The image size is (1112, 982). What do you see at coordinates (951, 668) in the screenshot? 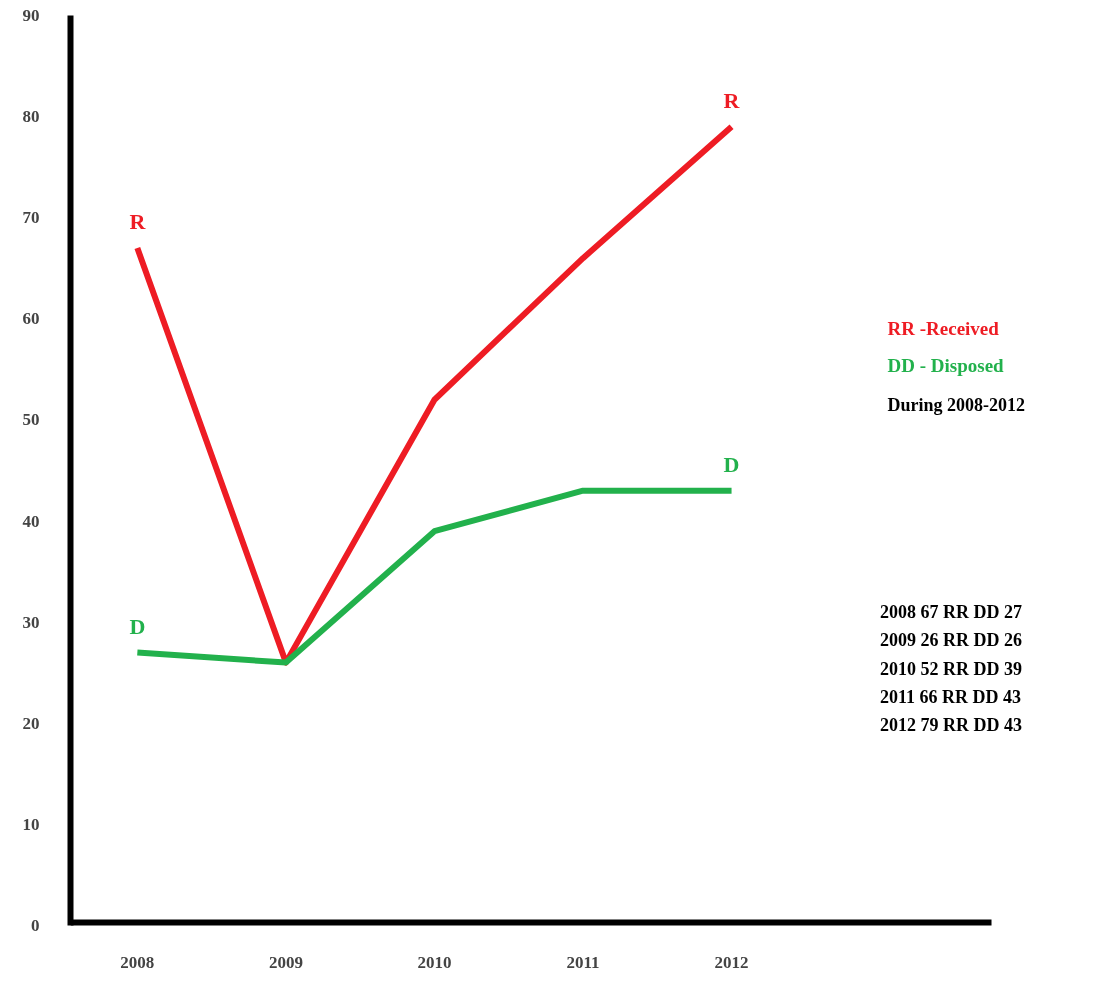
I see `text: 2010 52 RR DD 39` at bounding box center [951, 668].